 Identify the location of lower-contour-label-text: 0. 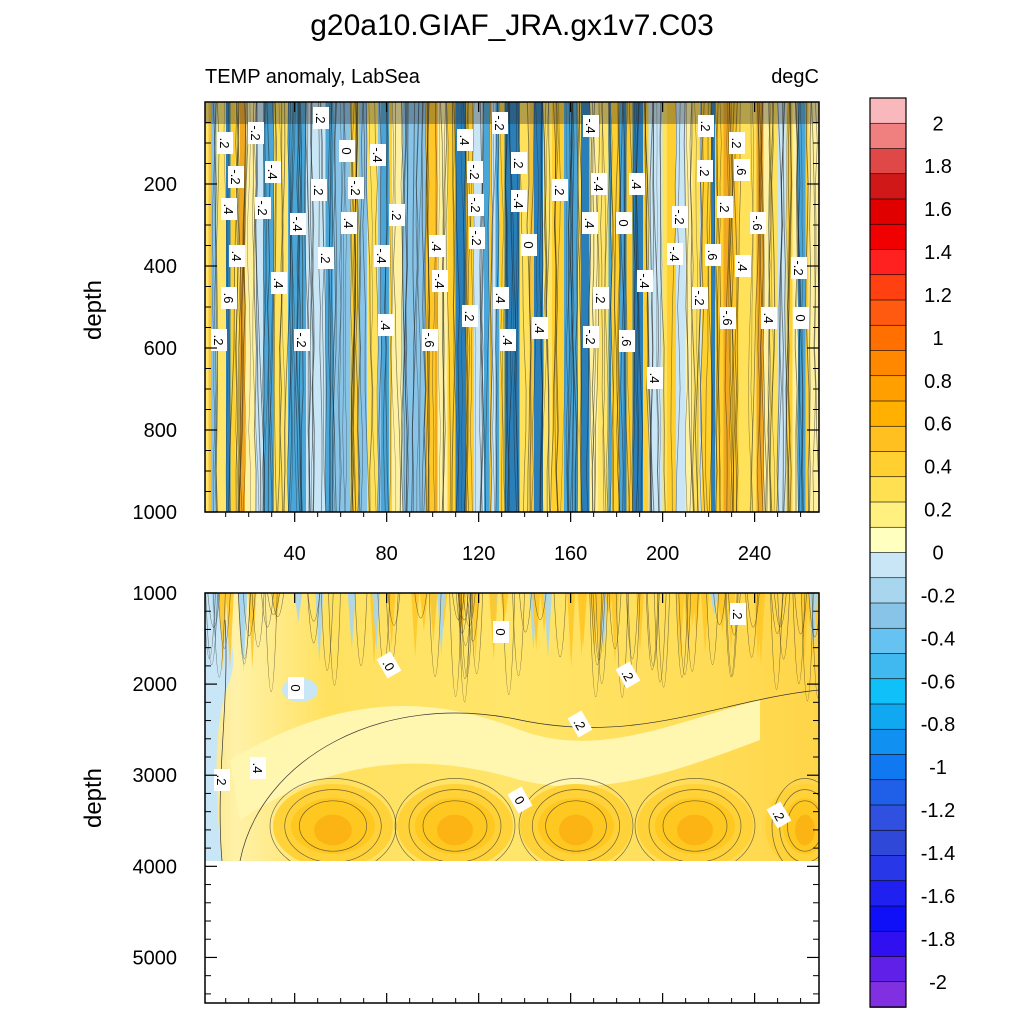
(295, 687).